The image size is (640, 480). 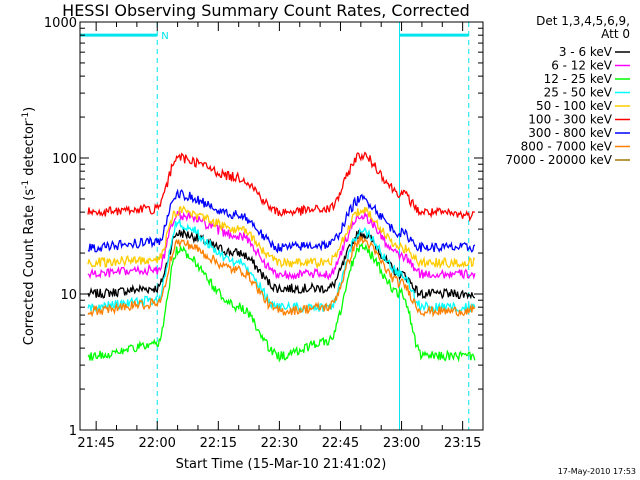 What do you see at coordinates (340, 443) in the screenshot?
I see `x-tick-label: 22:45` at bounding box center [340, 443].